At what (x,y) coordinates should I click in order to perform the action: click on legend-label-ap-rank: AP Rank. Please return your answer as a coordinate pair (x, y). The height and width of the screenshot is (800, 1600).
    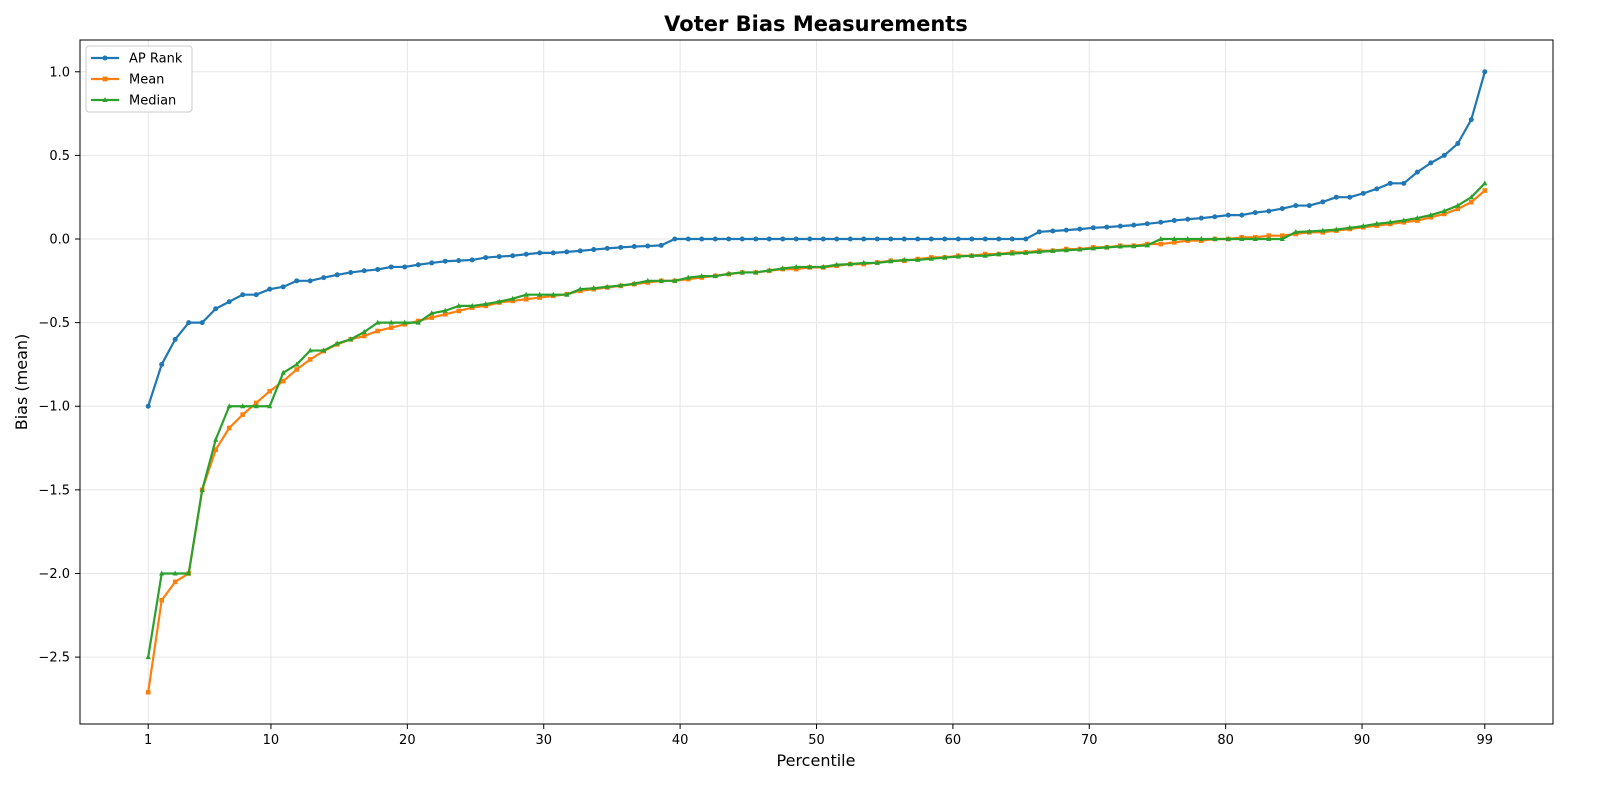
    Looking at the image, I should click on (156, 59).